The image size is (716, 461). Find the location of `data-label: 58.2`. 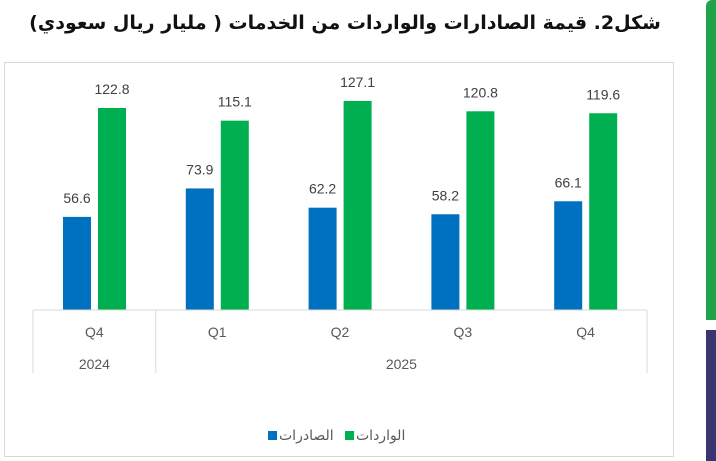

data-label: 58.2 is located at coordinates (445, 195).